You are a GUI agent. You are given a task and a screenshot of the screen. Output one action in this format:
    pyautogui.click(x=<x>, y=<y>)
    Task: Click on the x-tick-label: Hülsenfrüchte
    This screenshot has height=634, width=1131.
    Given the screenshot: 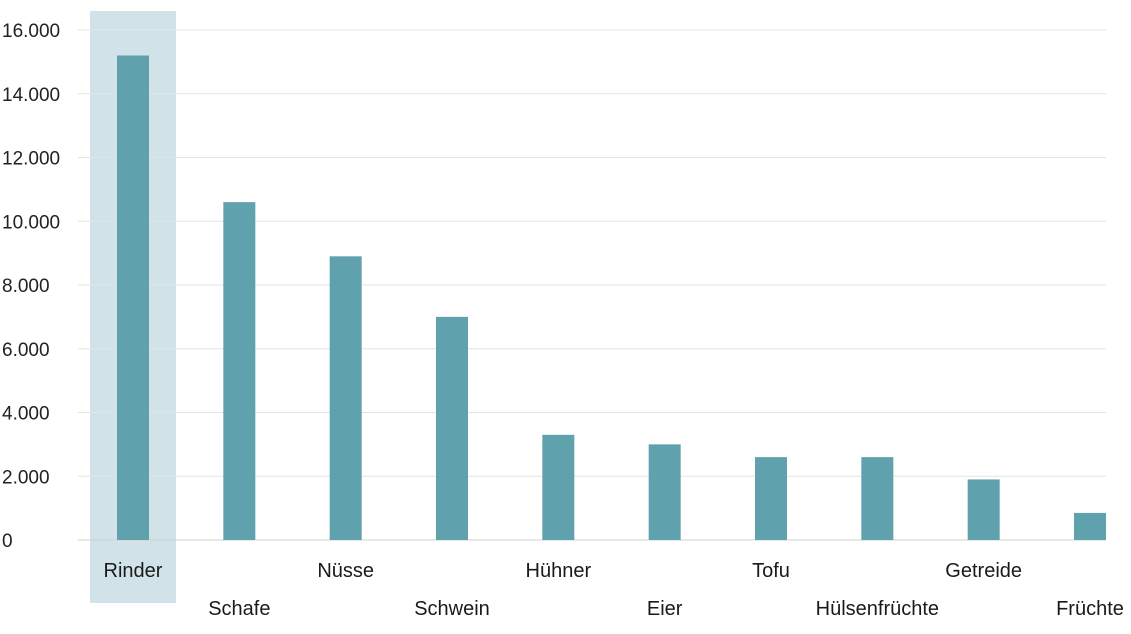 What is the action you would take?
    pyautogui.click(x=877, y=609)
    